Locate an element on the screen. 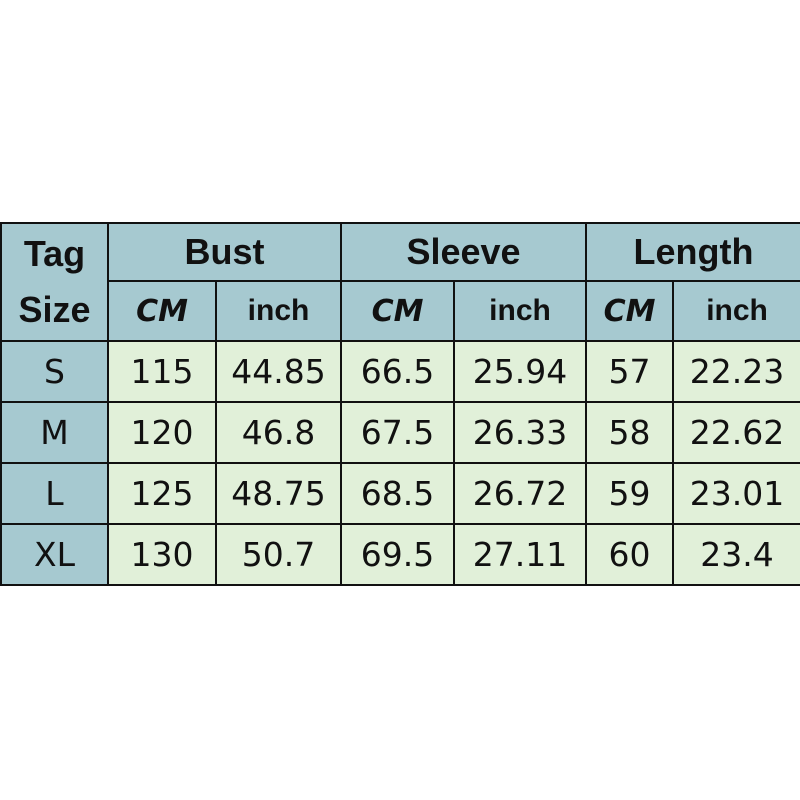 The width and height of the screenshot is (800, 800). value-cell: 59 is located at coordinates (630, 493).